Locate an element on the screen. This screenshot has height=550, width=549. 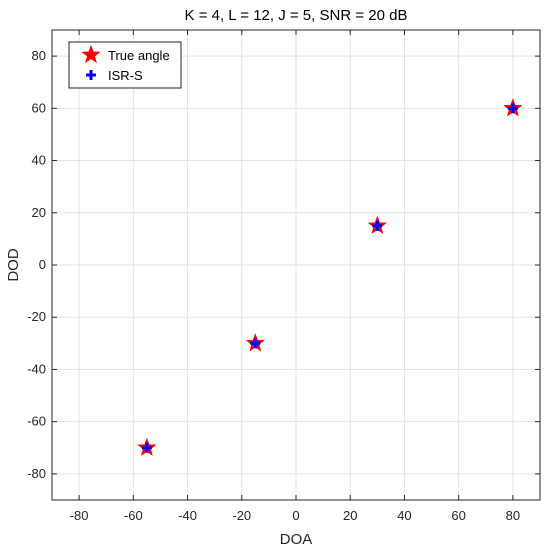
legend-box is located at coordinates (125, 65).